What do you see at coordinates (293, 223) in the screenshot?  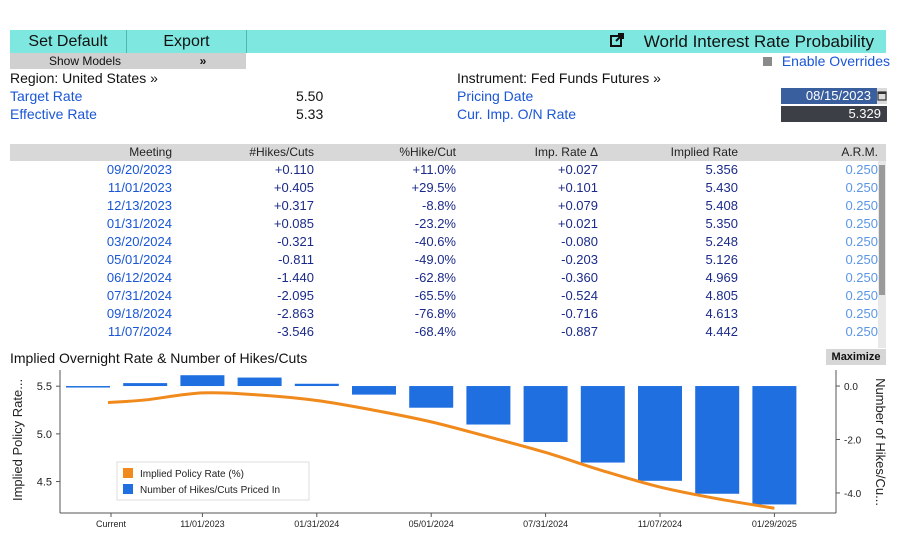 I see `cell-hikes-cuts: +0.085` at bounding box center [293, 223].